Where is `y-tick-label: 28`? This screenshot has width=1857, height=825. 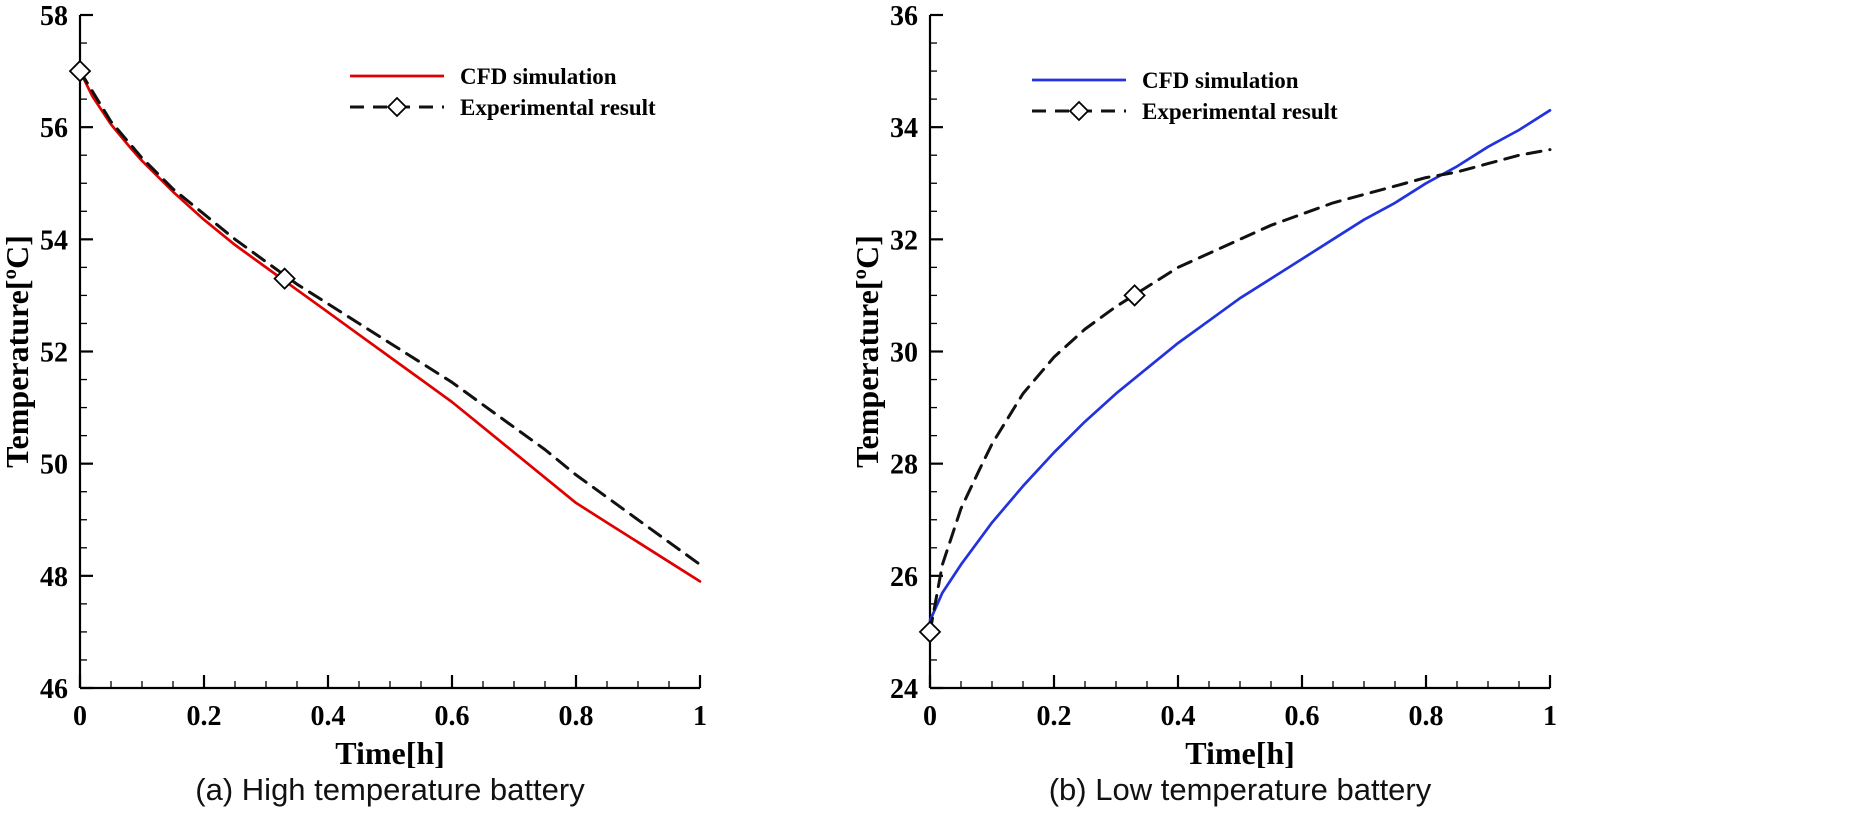
y-tick-label: 28 is located at coordinates (904, 465).